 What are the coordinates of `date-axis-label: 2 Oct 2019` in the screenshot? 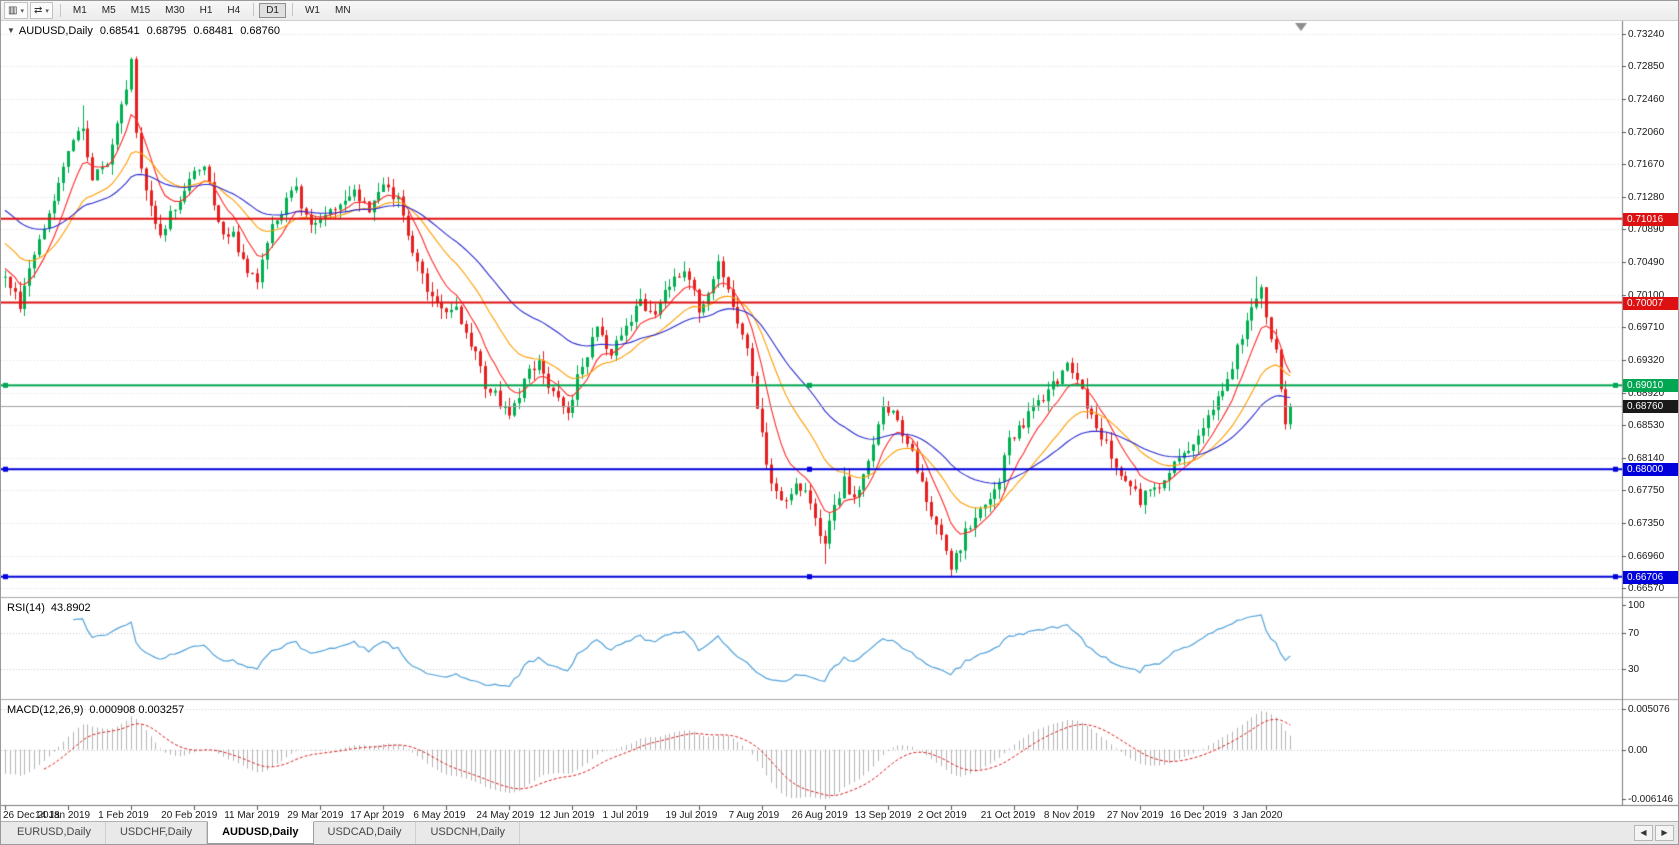 It's located at (942, 815).